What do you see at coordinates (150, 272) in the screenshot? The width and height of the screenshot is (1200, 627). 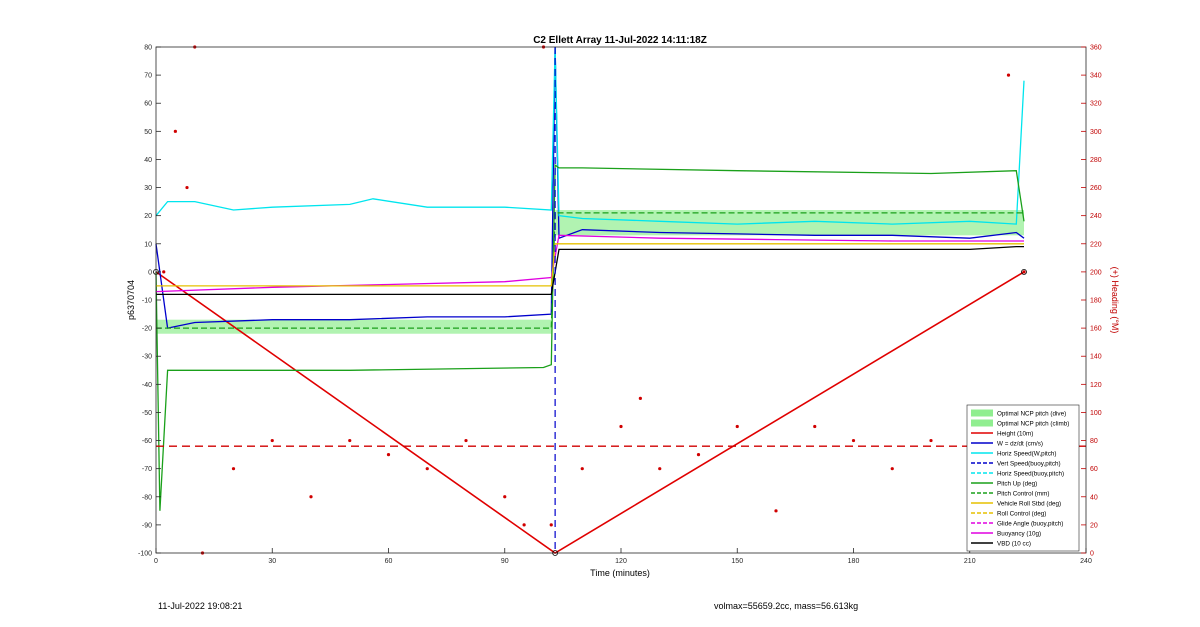 I see `y-tick-label: 0` at bounding box center [150, 272].